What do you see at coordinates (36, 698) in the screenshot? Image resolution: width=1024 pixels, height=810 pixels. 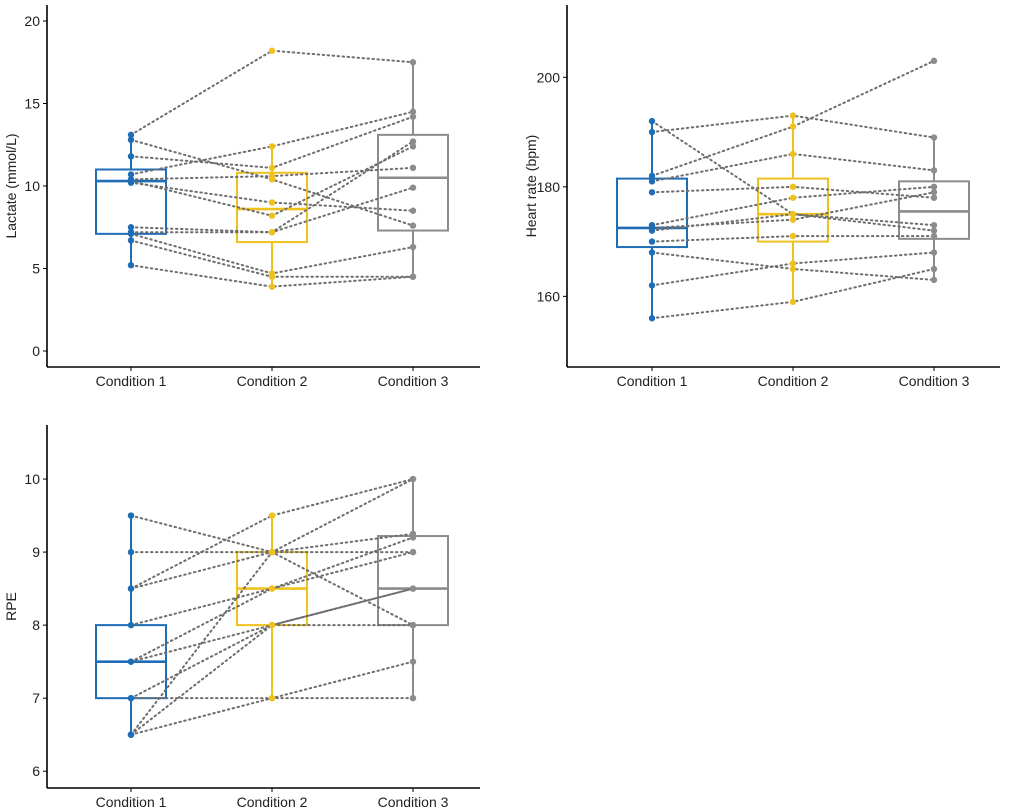 I see `y-tick-label: 7` at bounding box center [36, 698].